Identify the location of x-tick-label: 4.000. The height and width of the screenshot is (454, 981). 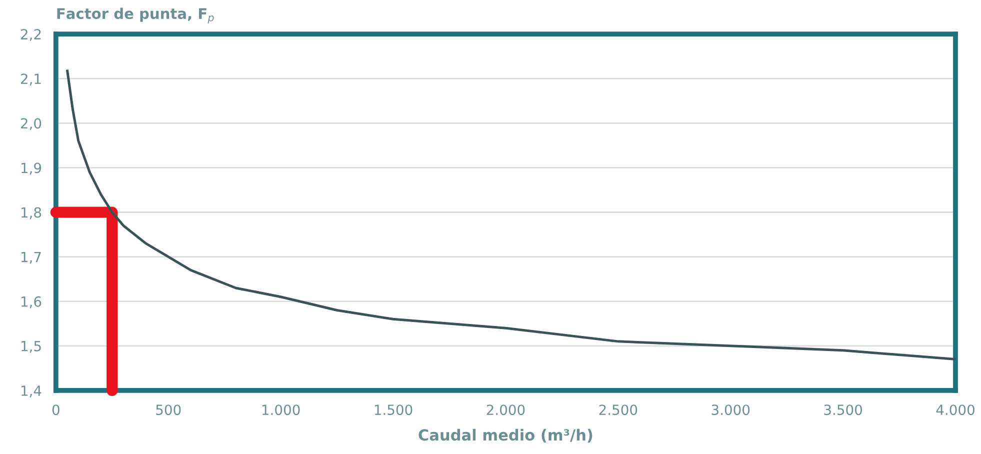
(955, 410).